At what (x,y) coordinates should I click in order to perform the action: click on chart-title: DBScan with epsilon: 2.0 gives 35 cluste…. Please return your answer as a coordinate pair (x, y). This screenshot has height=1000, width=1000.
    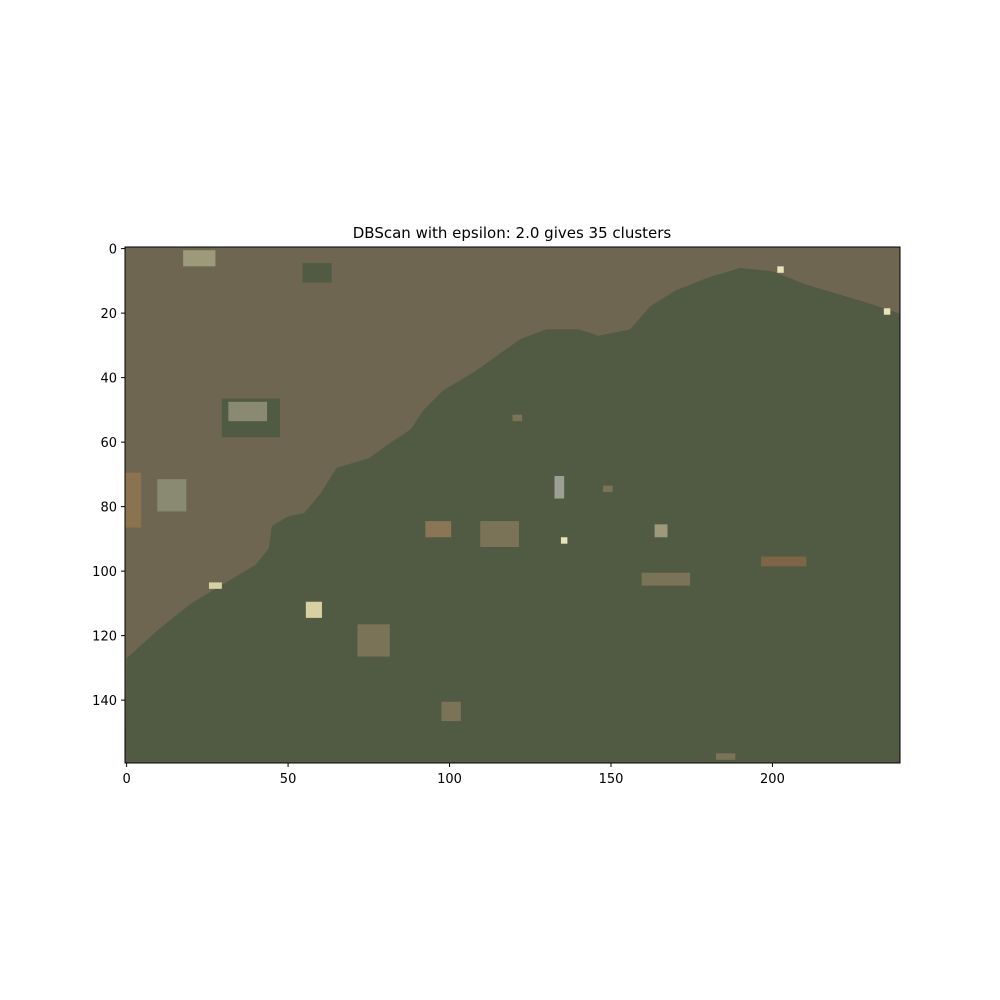
    Looking at the image, I should click on (512, 233).